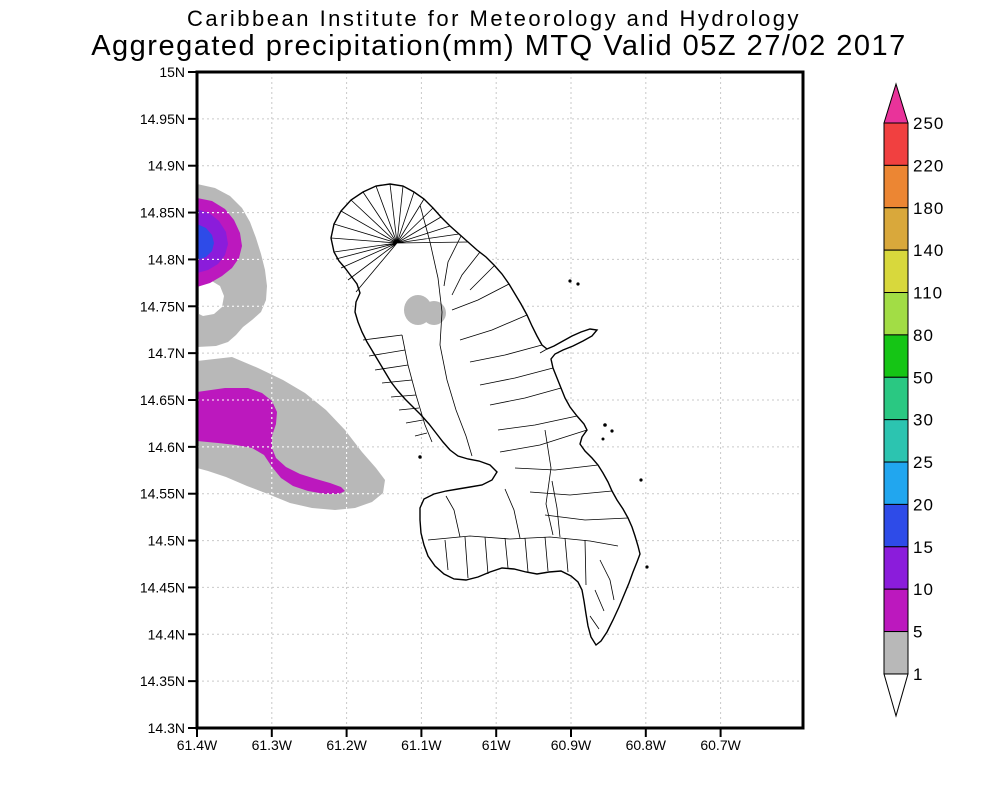 The height and width of the screenshot is (800, 1000). Describe the element at coordinates (913, 400) in the screenshot. I see `colorbar: 250 220 180 140 110 80 50 30 25 20 15 10 5 1` at that location.